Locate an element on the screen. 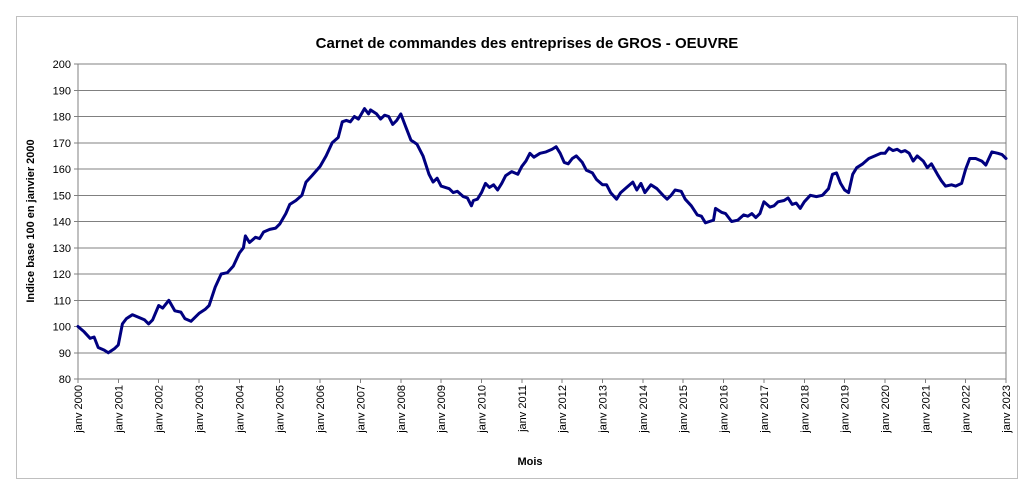  x-tick-label: janv 2000 is located at coordinates (79, 409).